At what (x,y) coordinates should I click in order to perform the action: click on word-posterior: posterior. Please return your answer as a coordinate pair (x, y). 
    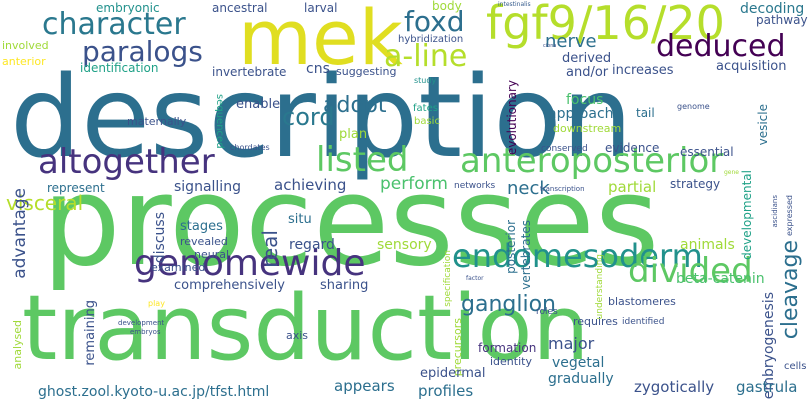
    Looking at the image, I should click on (511, 247).